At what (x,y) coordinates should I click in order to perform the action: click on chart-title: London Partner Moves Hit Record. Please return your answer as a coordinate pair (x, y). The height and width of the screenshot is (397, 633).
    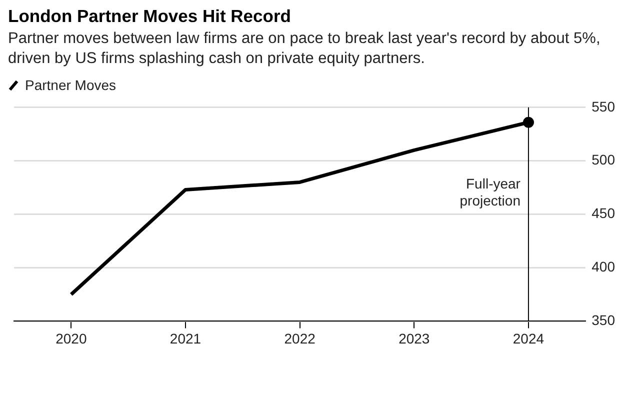
    Looking at the image, I should click on (150, 16).